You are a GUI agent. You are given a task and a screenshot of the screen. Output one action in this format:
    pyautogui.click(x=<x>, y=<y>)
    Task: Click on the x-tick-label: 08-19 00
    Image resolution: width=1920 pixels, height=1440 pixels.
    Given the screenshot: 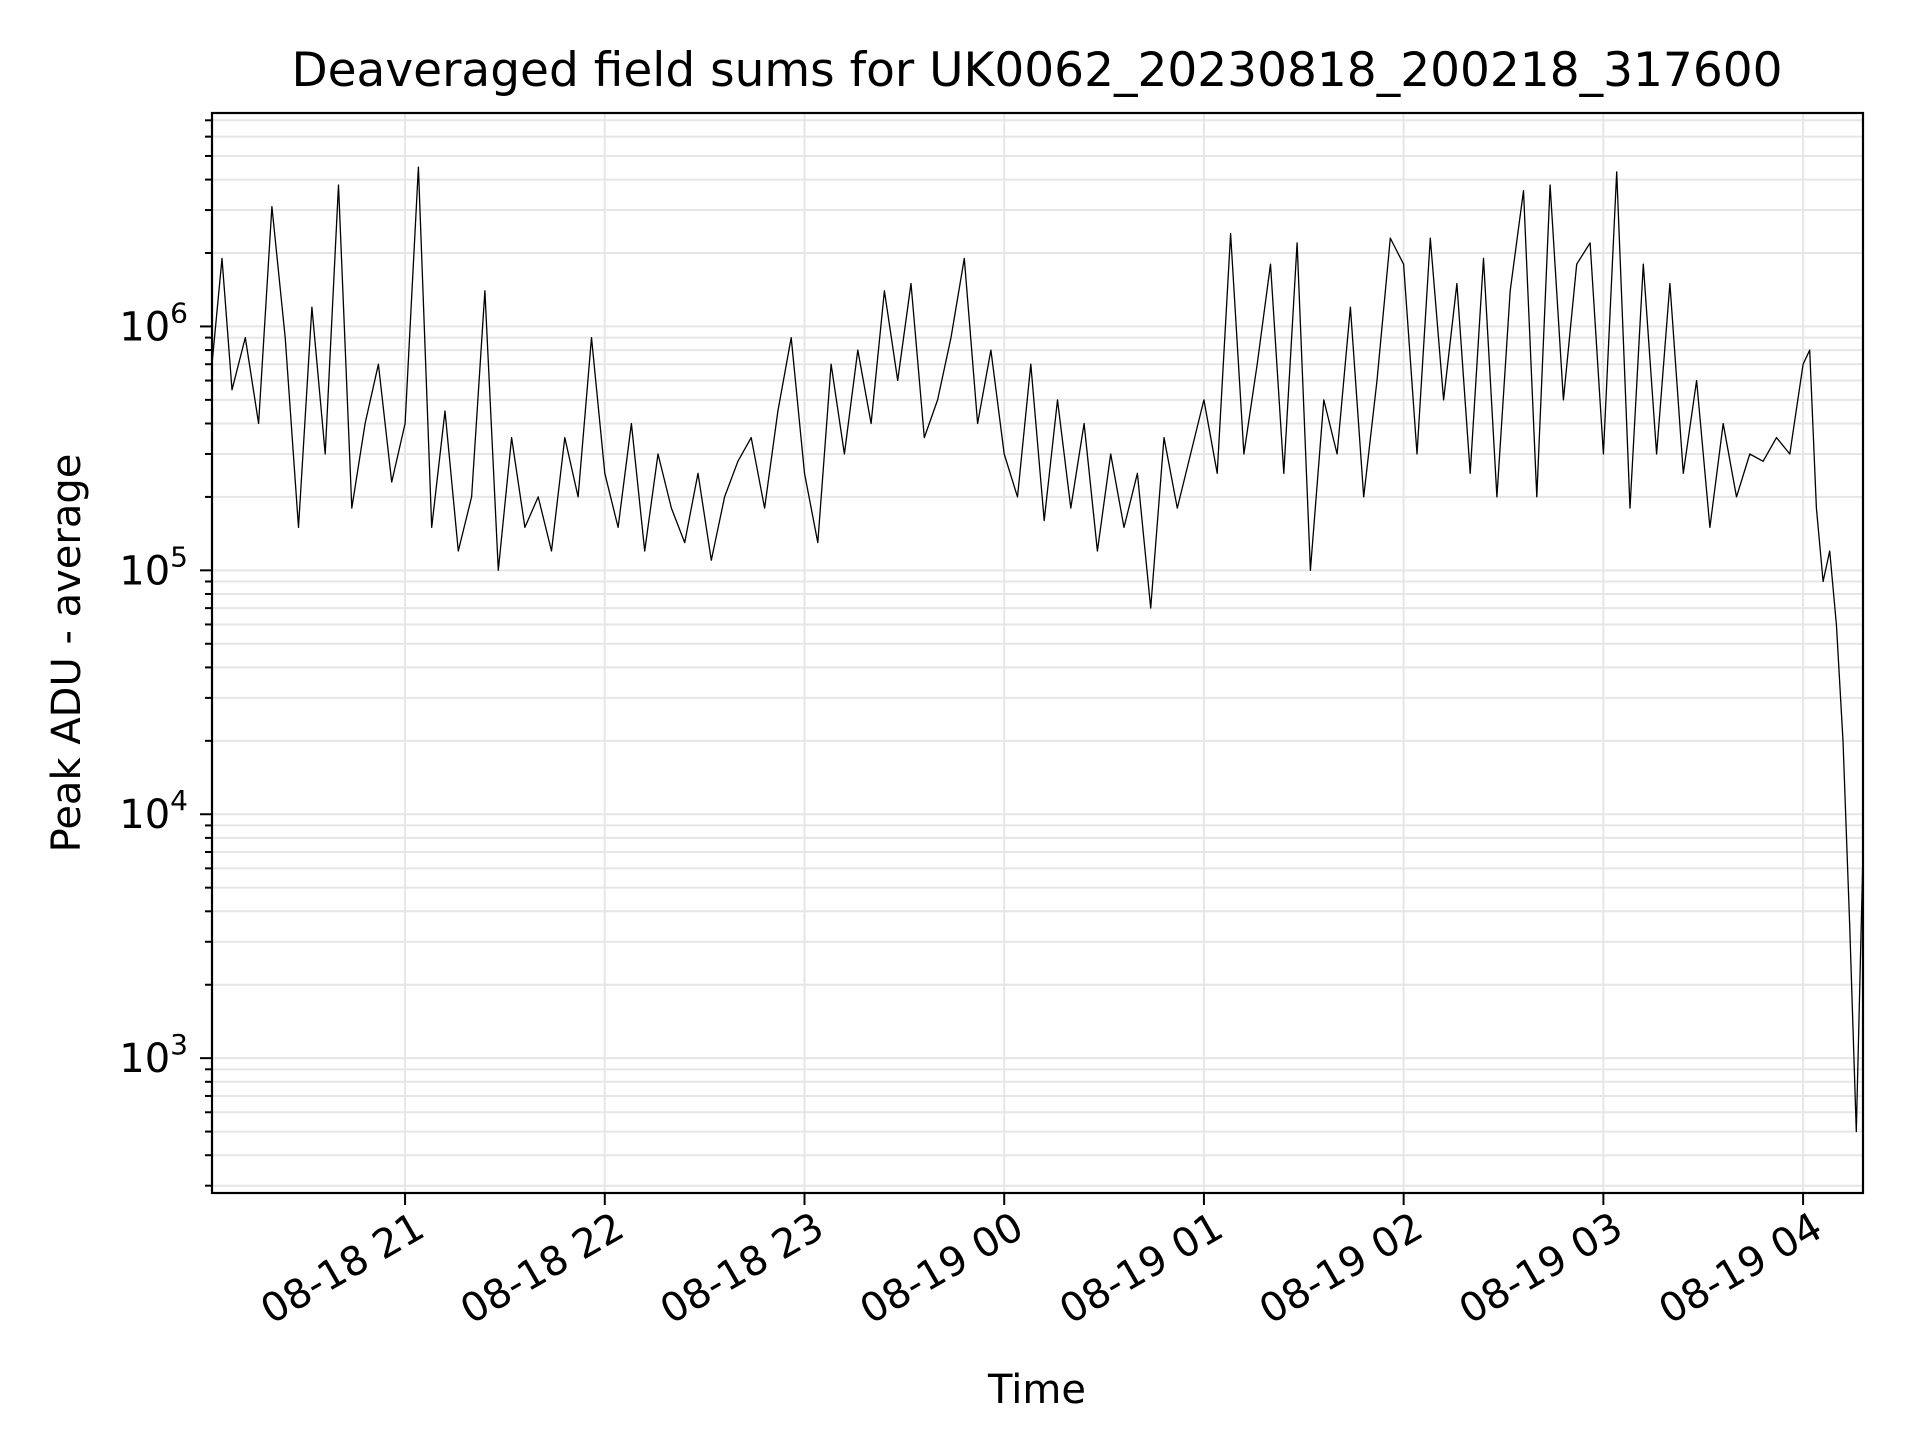 What is the action you would take?
    pyautogui.click(x=941, y=1269)
    